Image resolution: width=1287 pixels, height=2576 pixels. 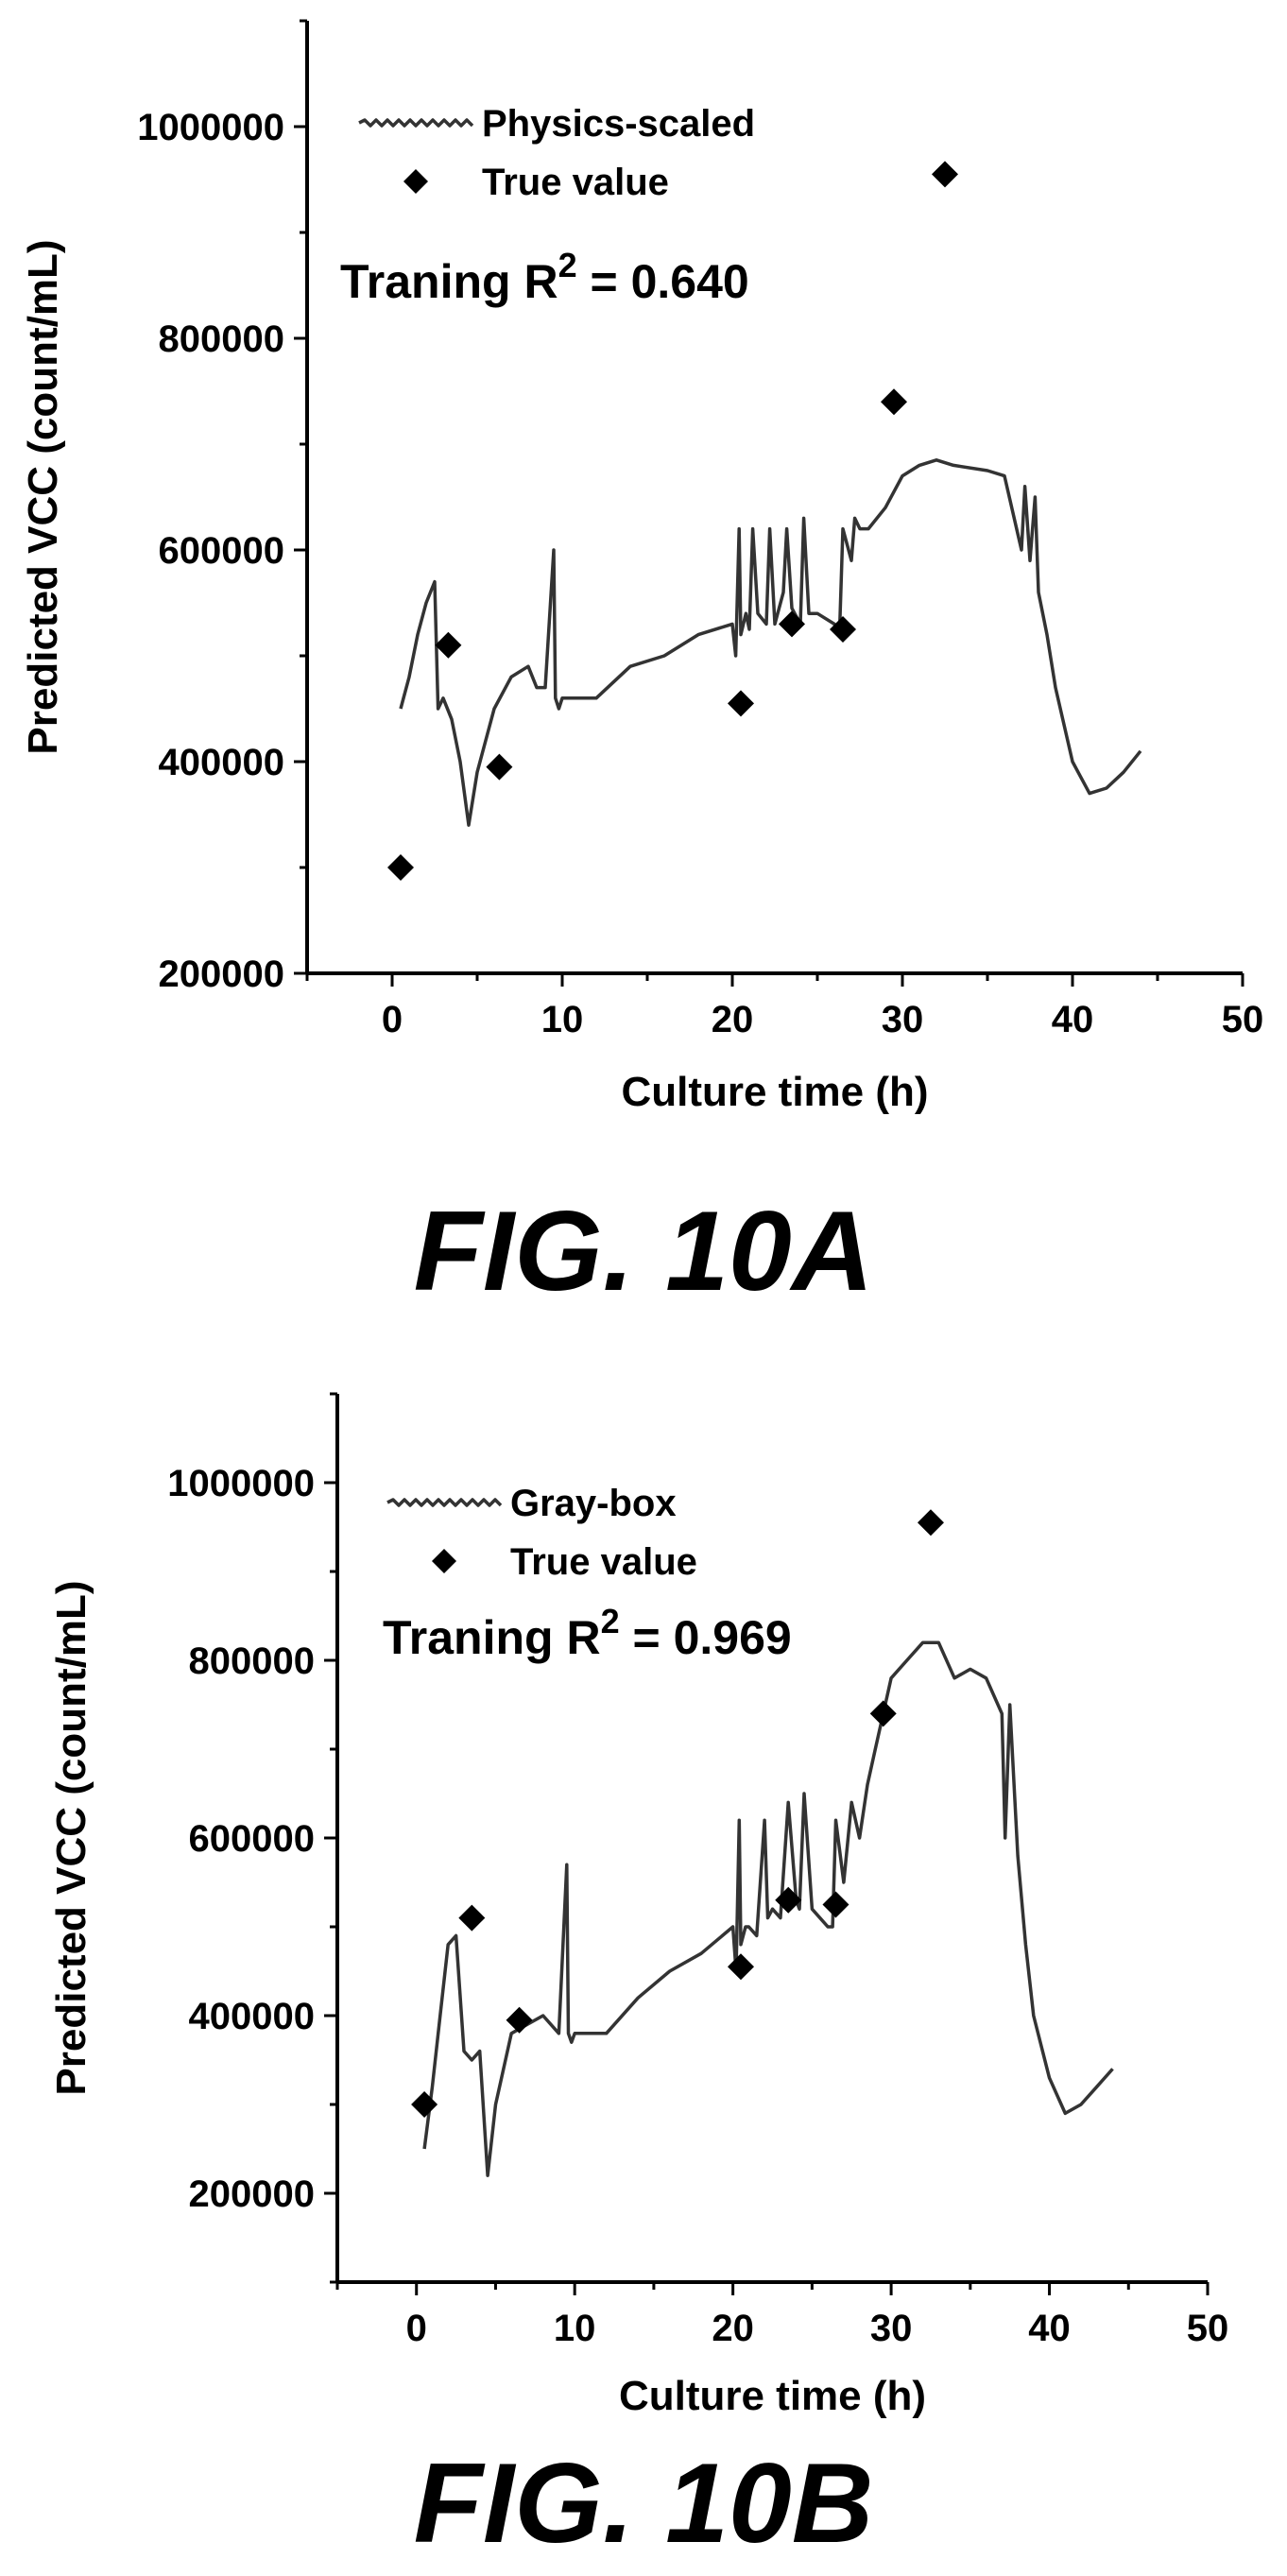 What do you see at coordinates (618, 124) in the screenshot?
I see `legend-entry-line: Physics-scaled` at bounding box center [618, 124].